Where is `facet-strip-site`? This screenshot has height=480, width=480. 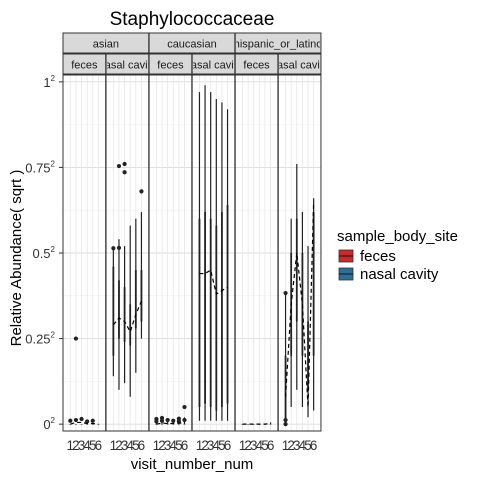
facet-strip-site is located at coordinates (299, 64).